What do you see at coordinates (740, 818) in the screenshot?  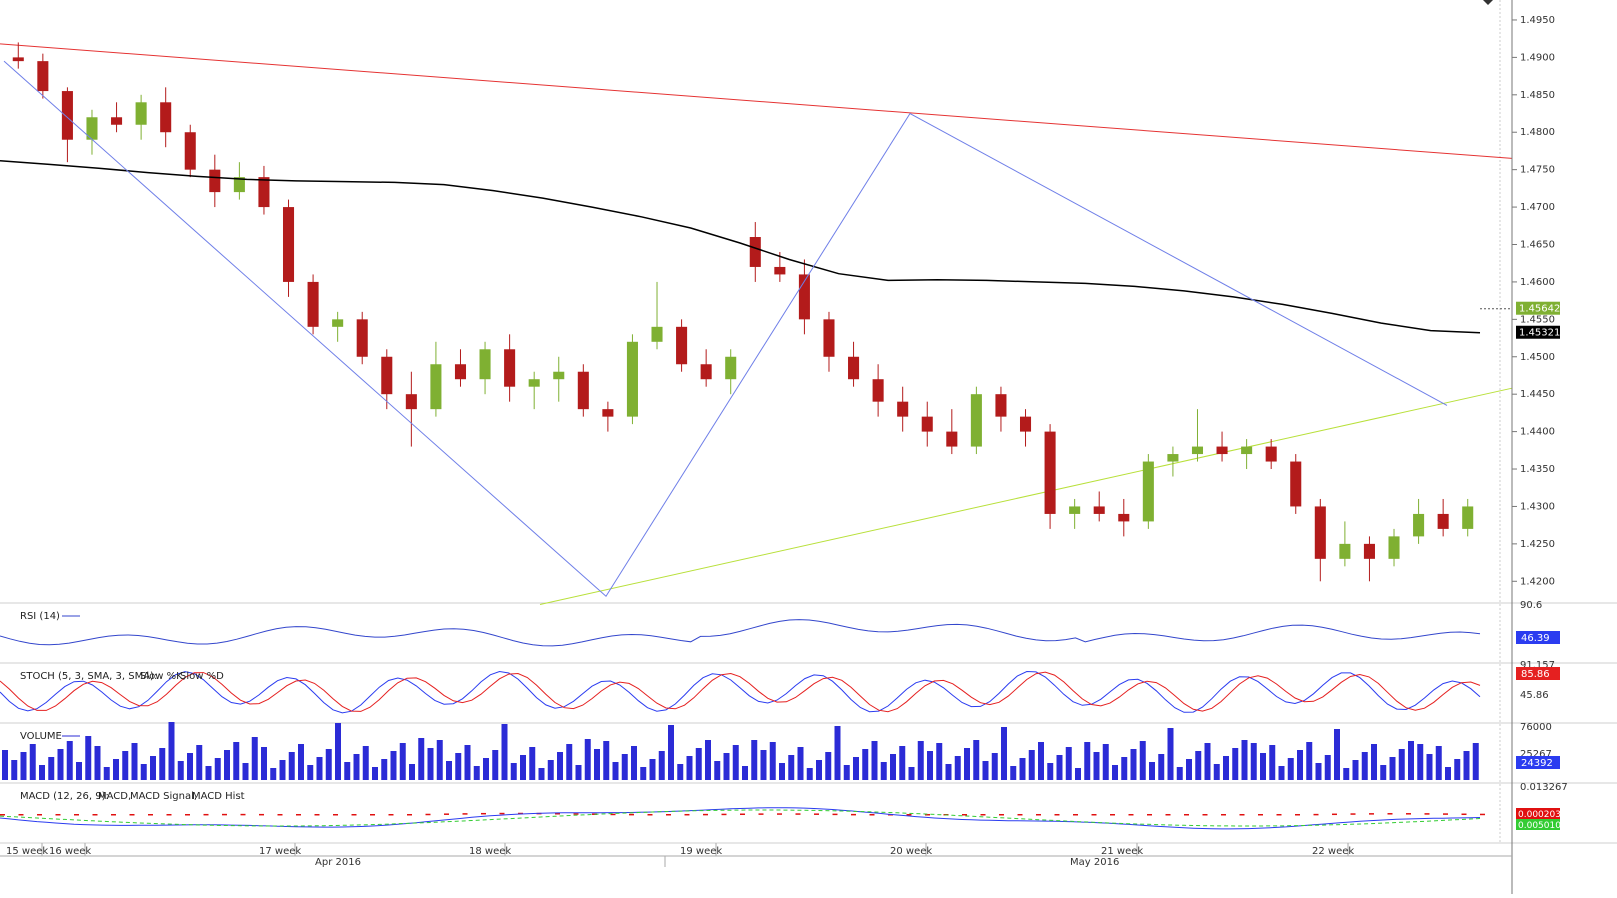 I see `macd-signal-line` at bounding box center [740, 818].